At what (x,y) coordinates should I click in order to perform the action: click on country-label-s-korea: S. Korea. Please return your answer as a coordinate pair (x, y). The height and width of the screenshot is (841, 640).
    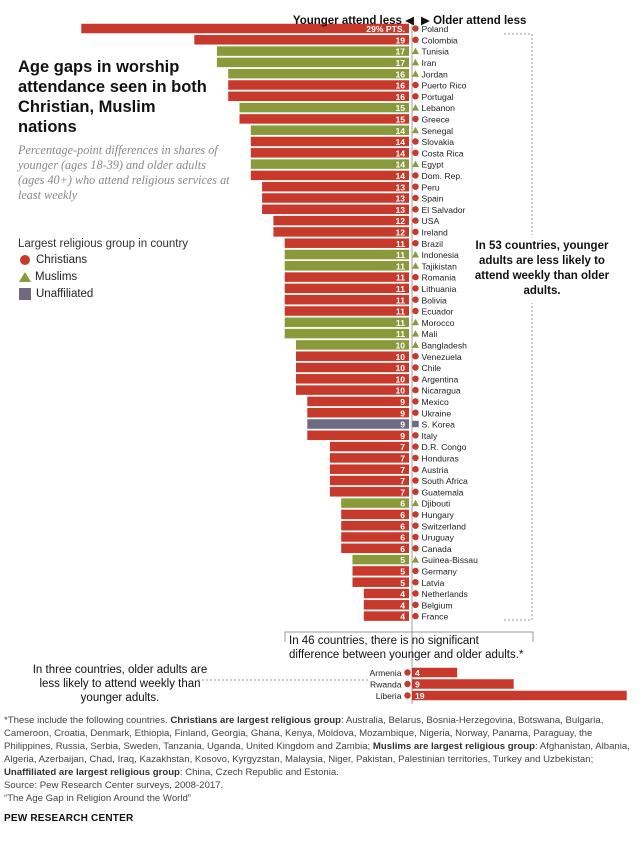
    Looking at the image, I should click on (439, 425).